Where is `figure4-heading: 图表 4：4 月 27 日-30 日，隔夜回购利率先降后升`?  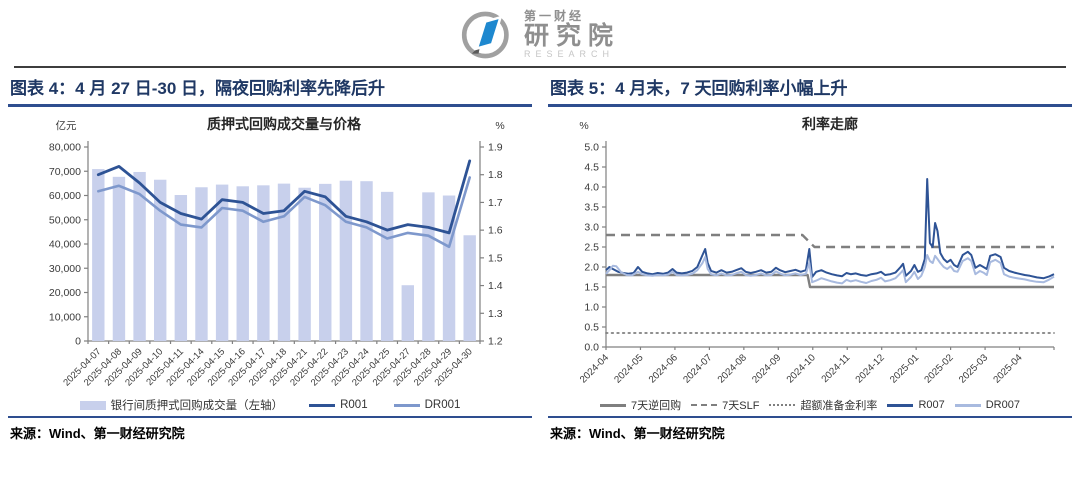 figure4-heading: 图表 4：4 月 27 日-30 日，隔夜回购利率先降后升 is located at coordinates (270, 93).